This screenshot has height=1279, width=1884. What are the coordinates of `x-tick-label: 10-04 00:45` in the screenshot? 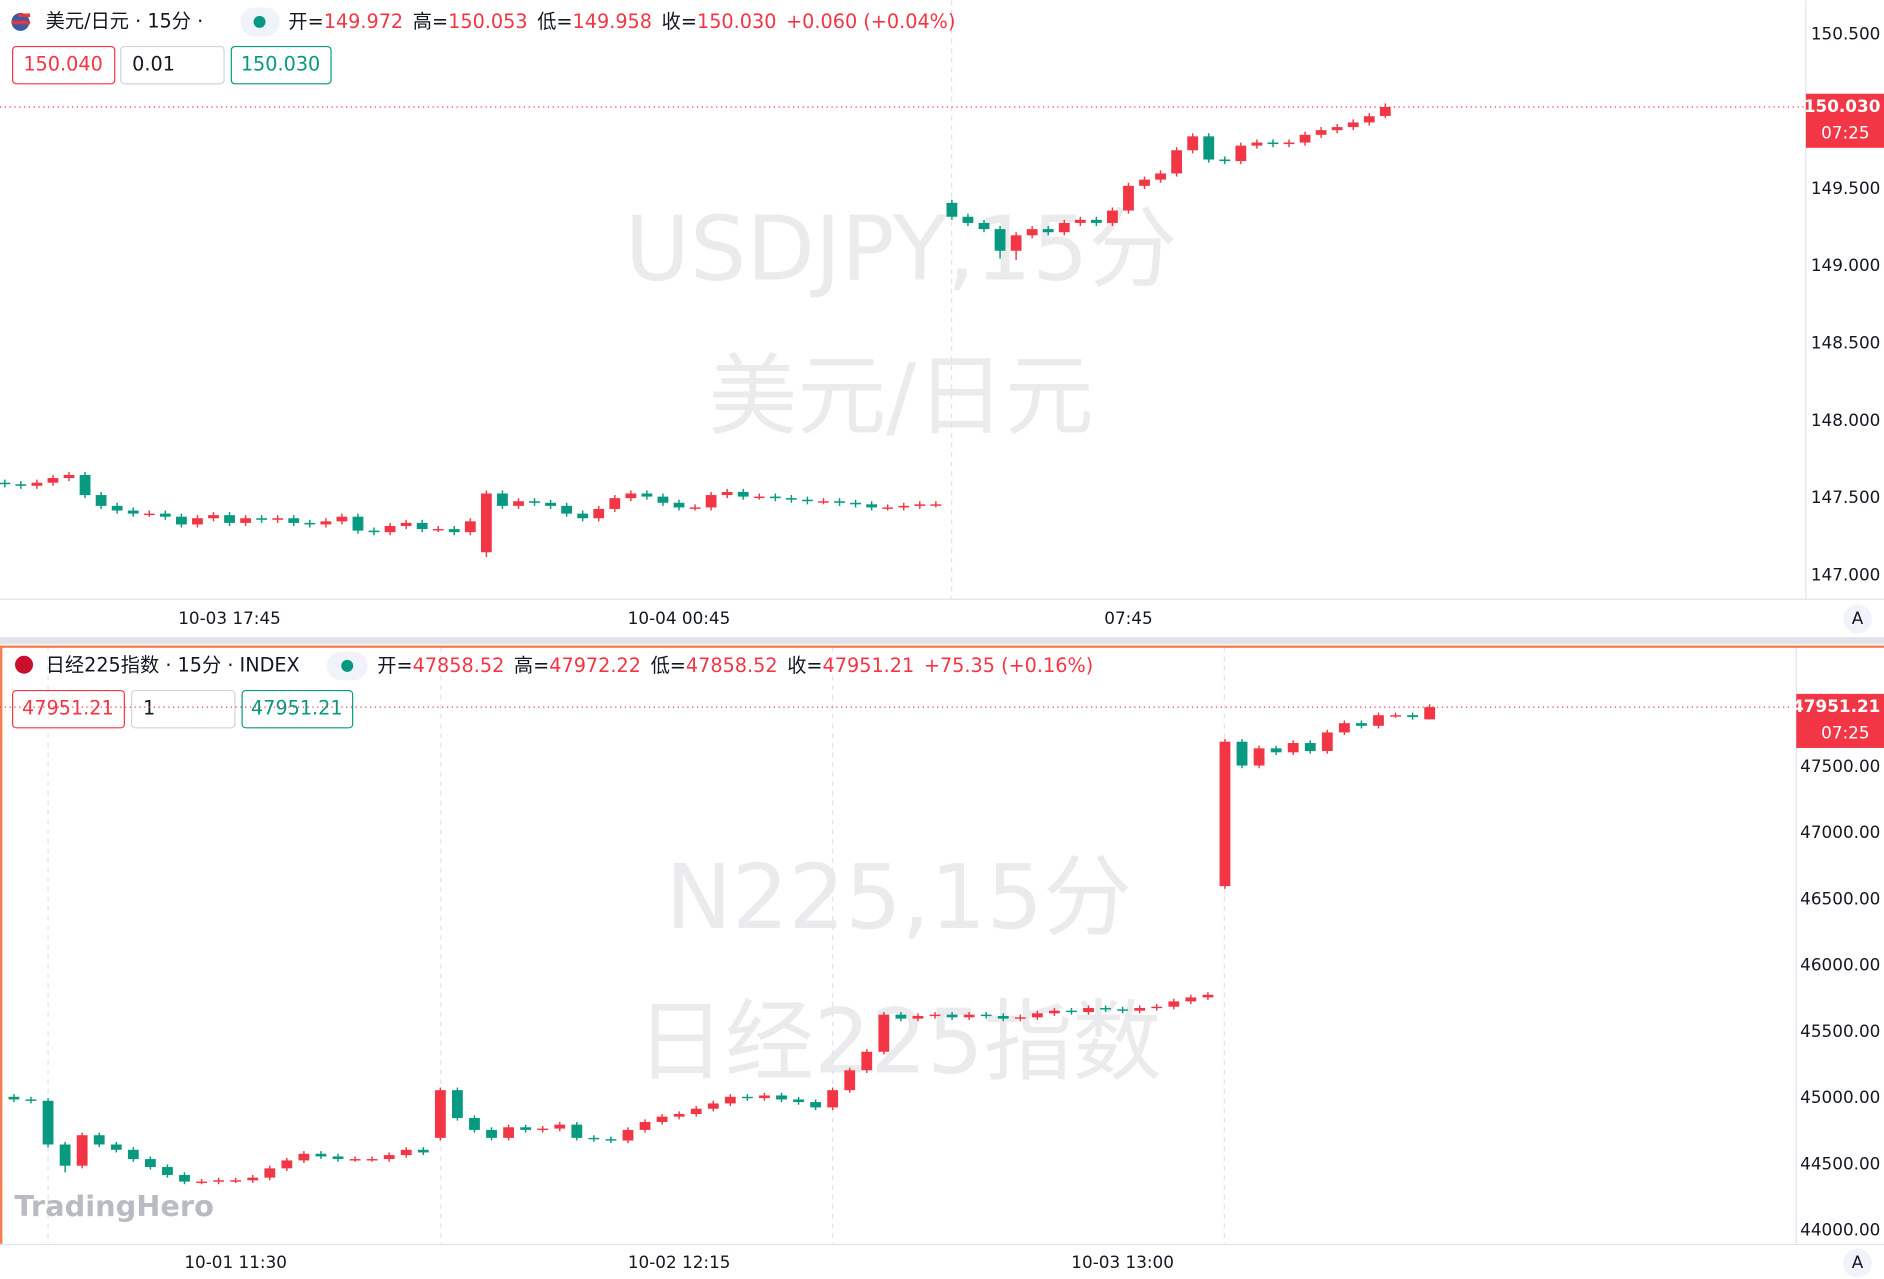 It's located at (679, 618).